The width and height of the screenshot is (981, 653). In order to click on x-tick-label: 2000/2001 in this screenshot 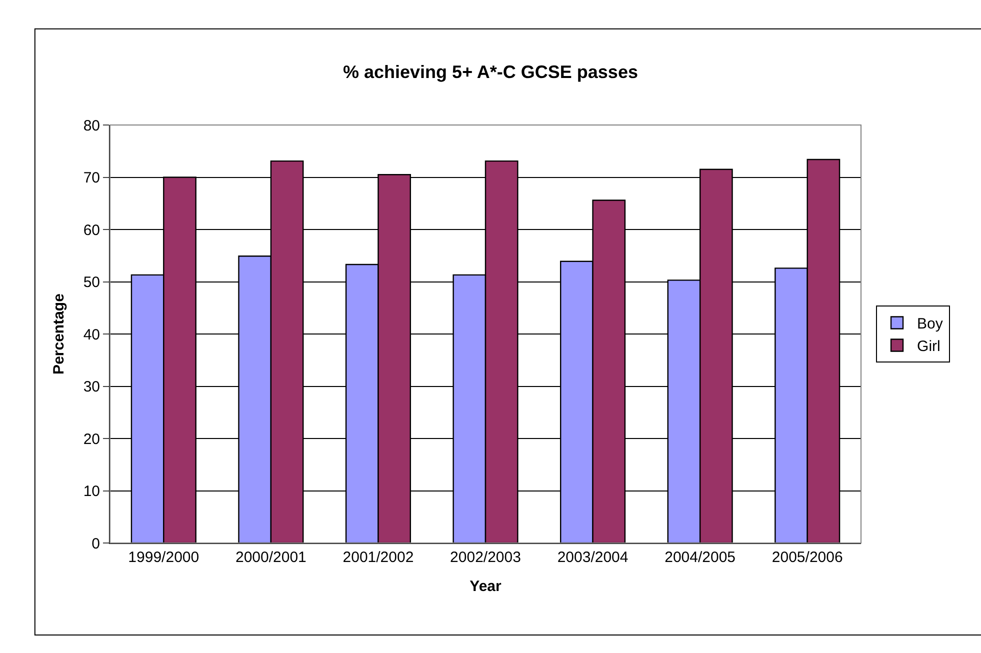, I will do `click(270, 557)`.